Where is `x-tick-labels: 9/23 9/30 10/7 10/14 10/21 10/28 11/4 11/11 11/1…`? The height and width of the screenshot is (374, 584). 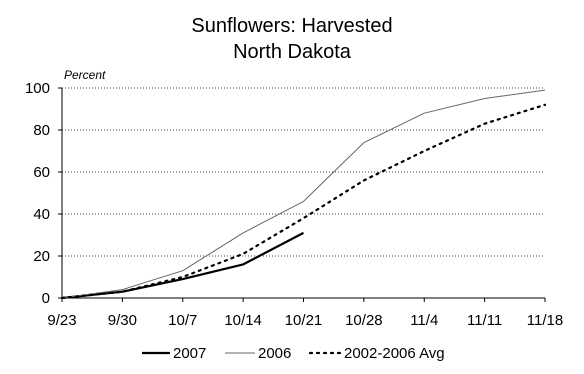 x-tick-labels: 9/23 9/30 10/7 10/14 10/21 10/28 11/4 11/11 11/1… is located at coordinates (305, 320).